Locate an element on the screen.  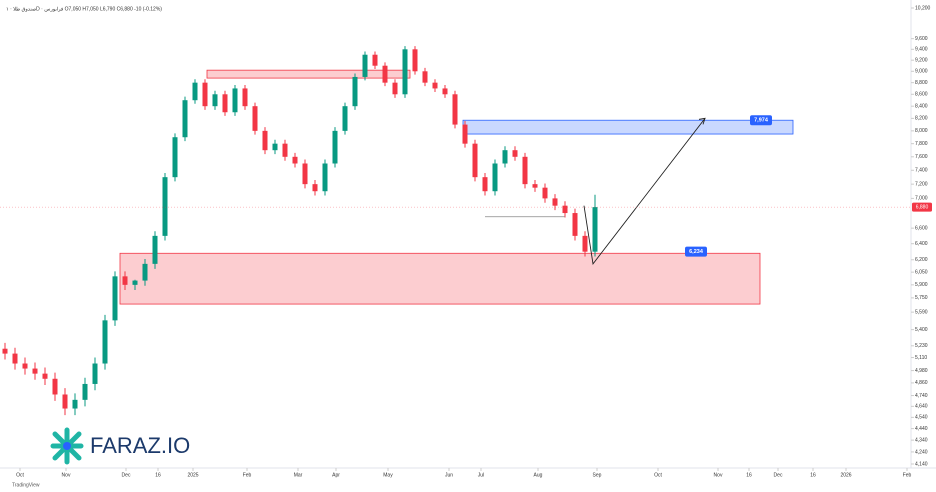
y-tick-label: 10,200 is located at coordinates (923, 8).